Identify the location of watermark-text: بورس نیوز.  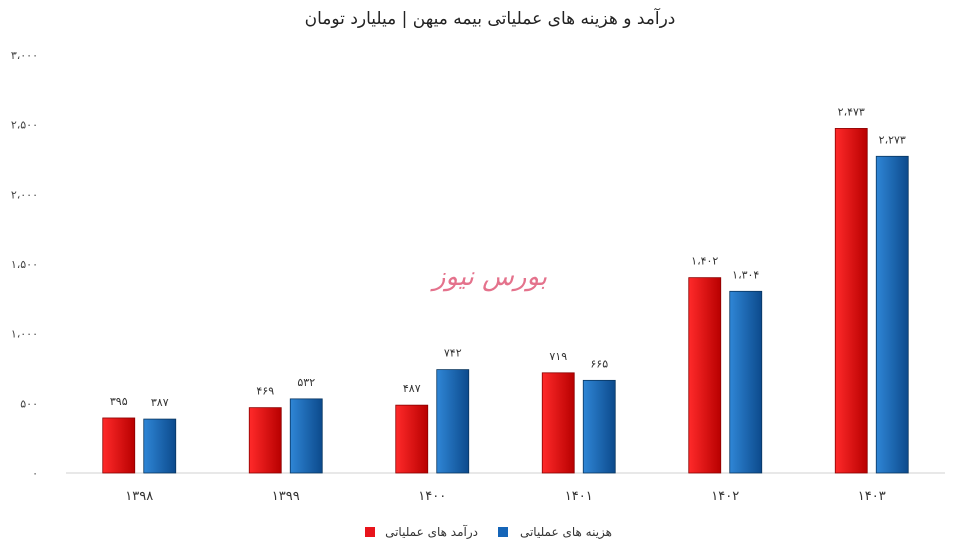
(488, 277).